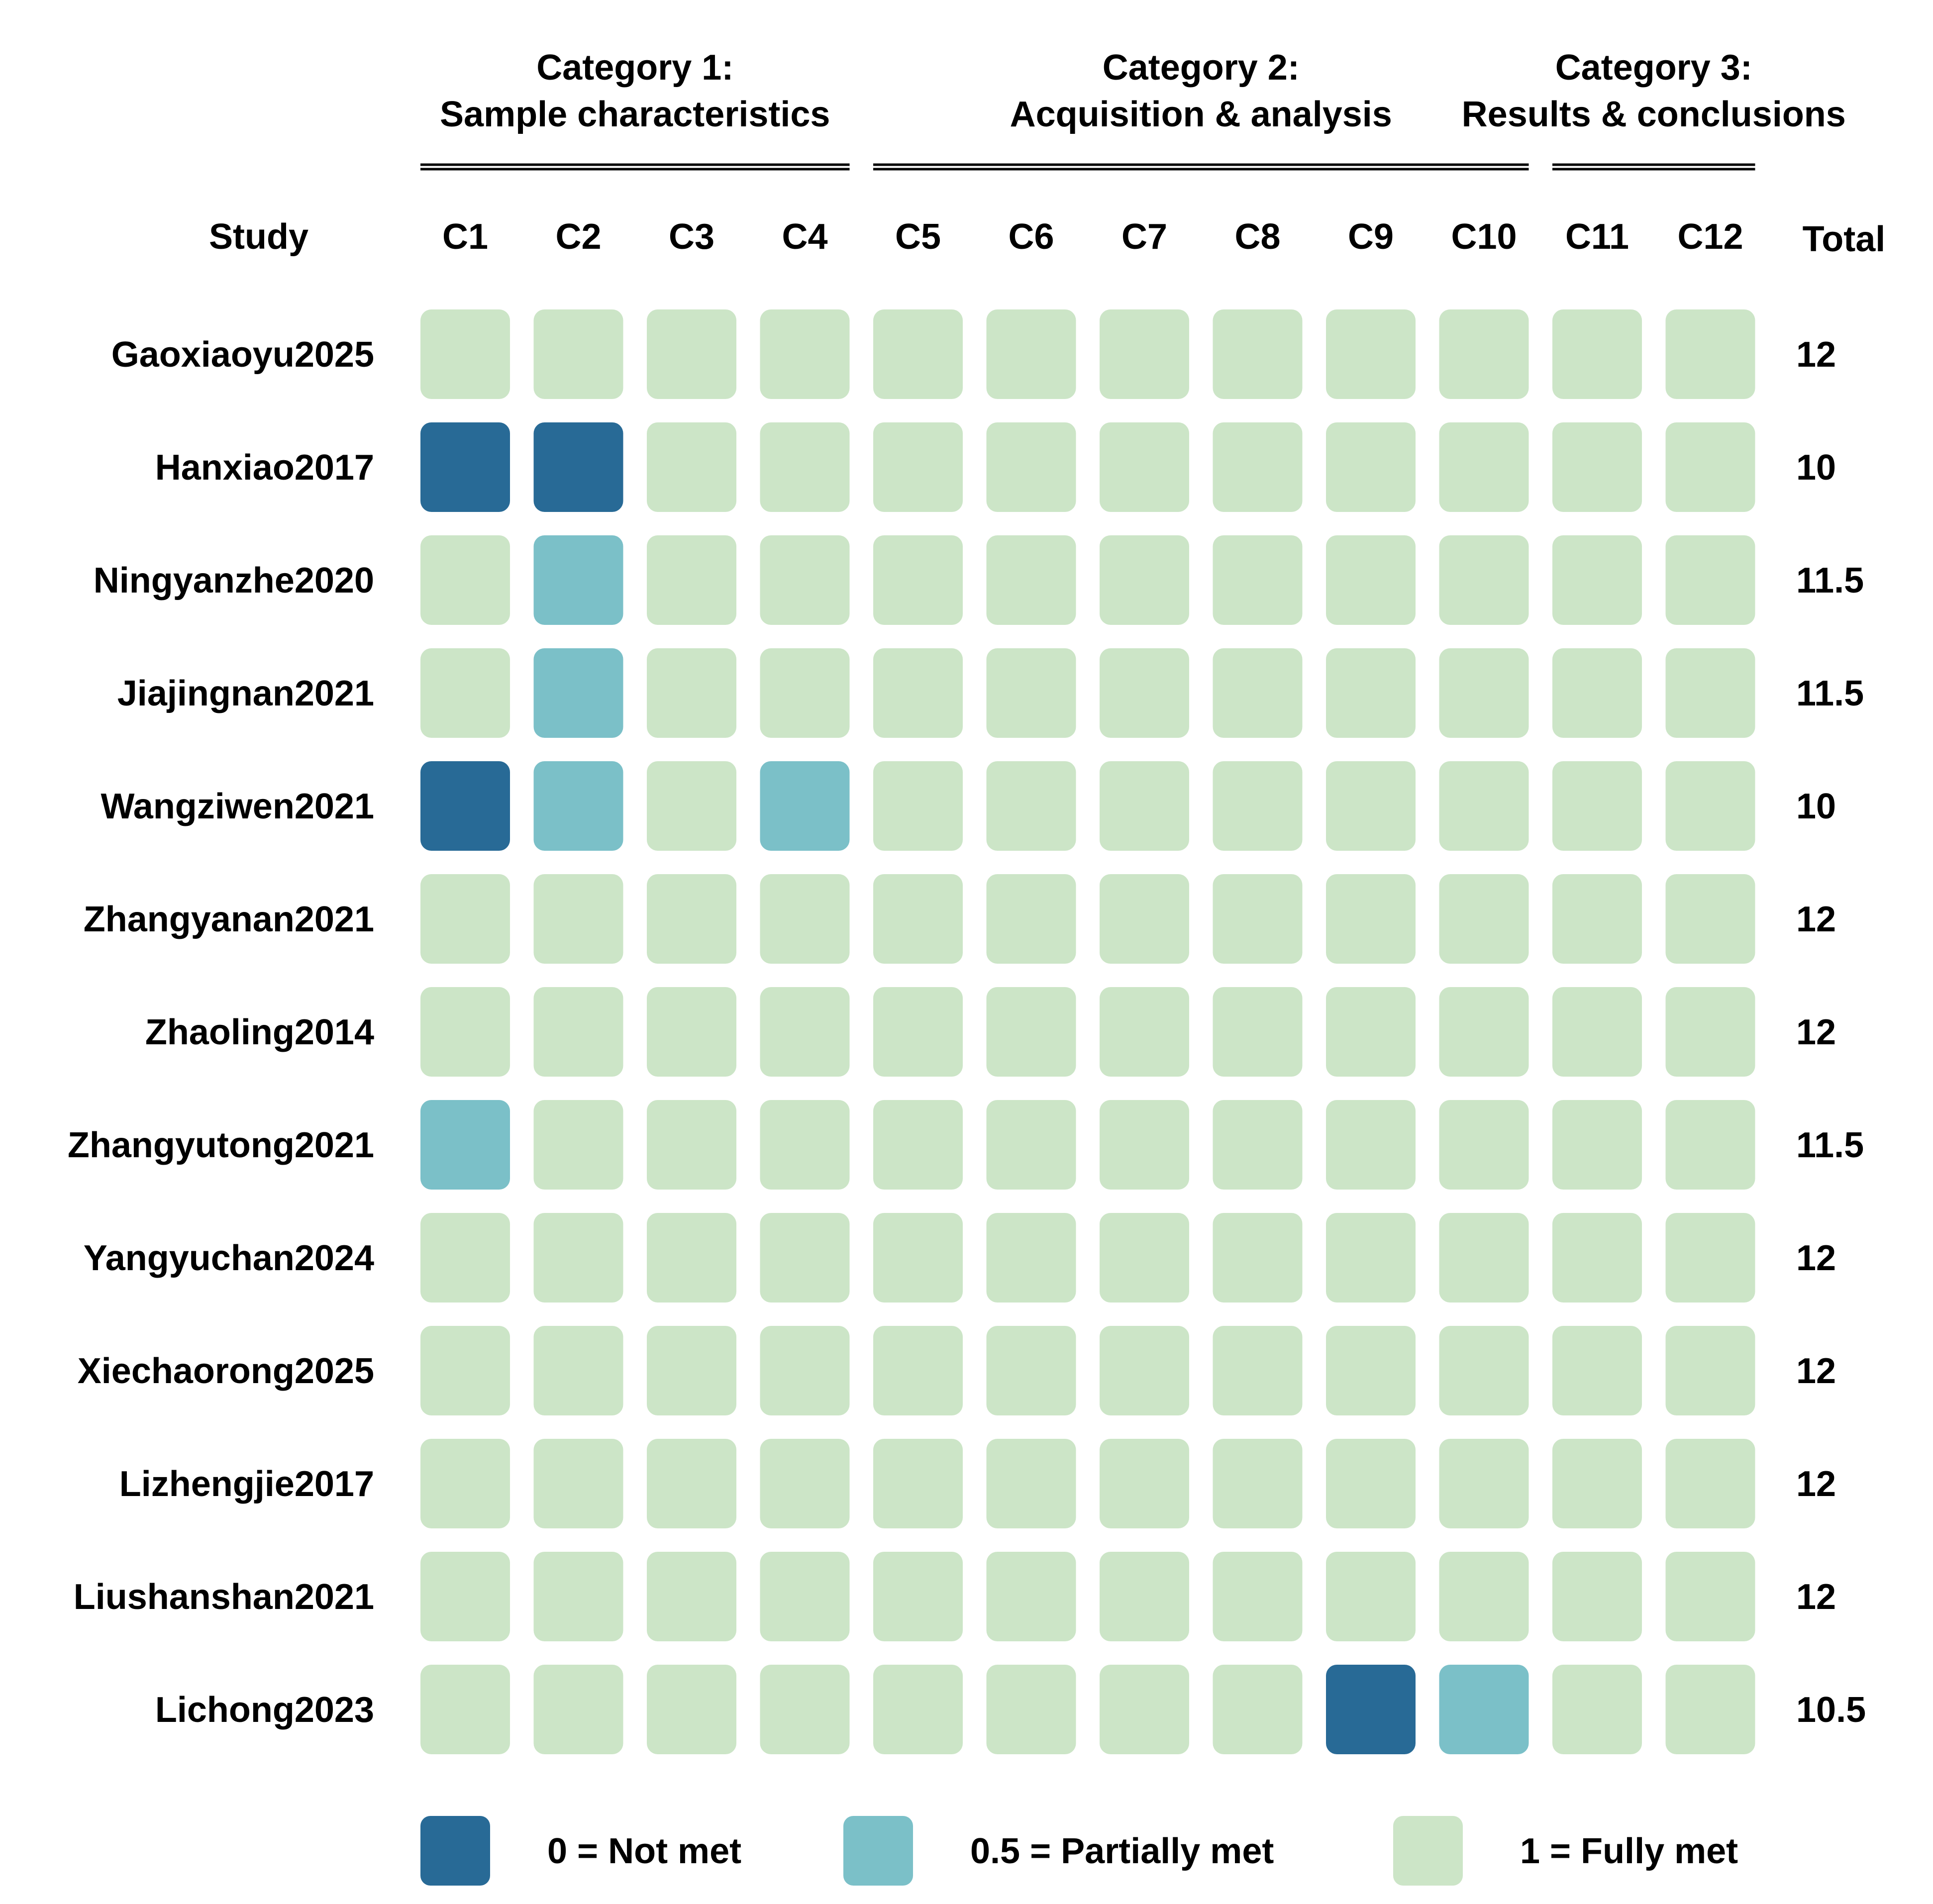 The width and height of the screenshot is (1933, 1904). I want to click on category-2-title: Category 2:, so click(1202, 68).